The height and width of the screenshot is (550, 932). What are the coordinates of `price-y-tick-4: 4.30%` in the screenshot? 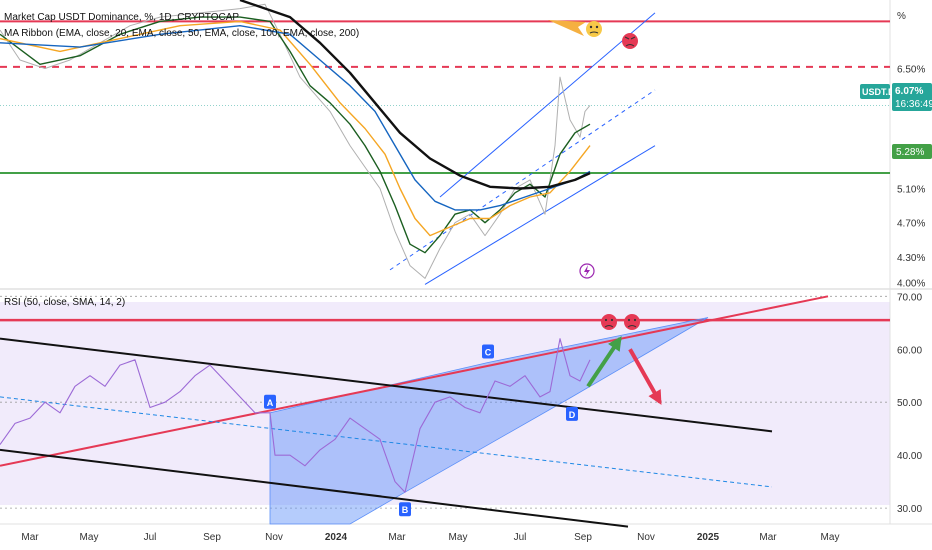 It's located at (911, 258).